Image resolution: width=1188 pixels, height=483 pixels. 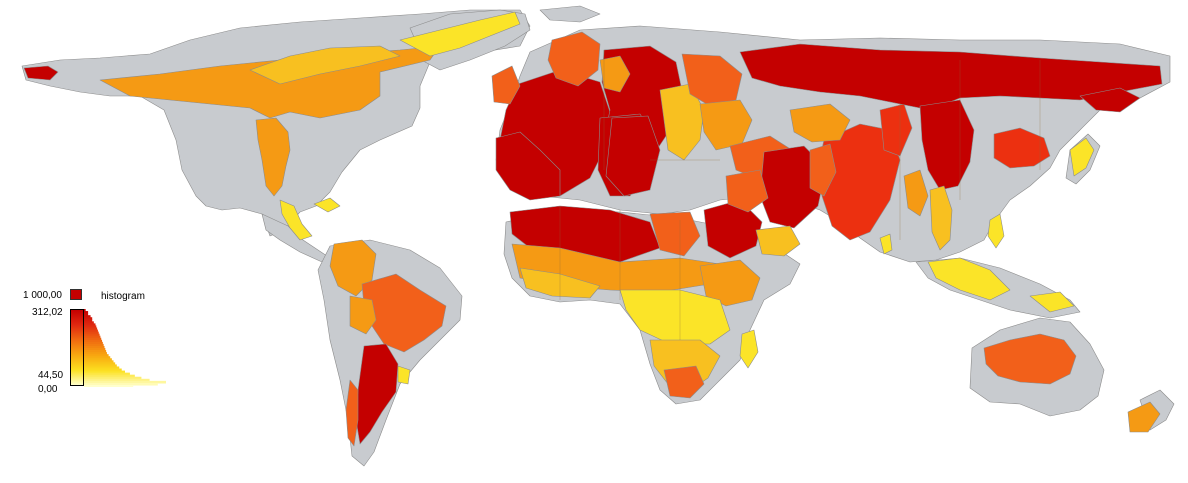 What do you see at coordinates (712, 80) in the screenshot?
I see `region-russia-west` at bounding box center [712, 80].